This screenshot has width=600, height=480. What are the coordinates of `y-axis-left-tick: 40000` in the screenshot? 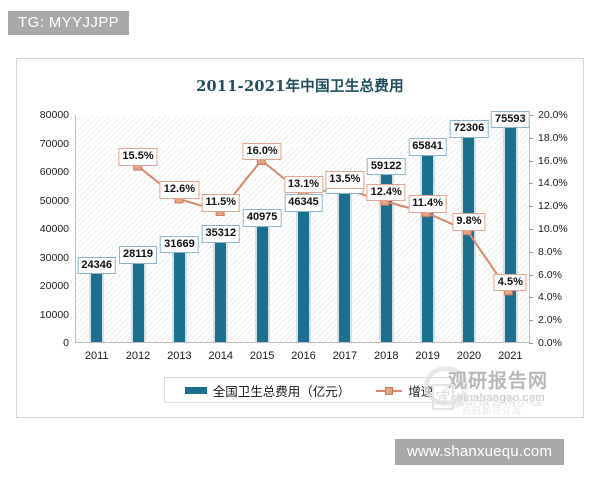 It's located at (54, 229).